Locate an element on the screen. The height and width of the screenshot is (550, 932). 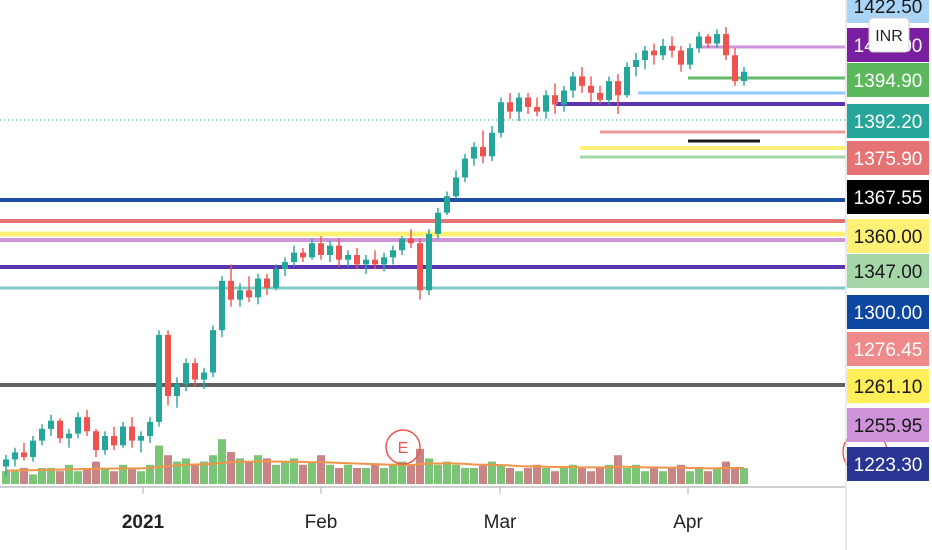
currency-badge: INR is located at coordinates (889, 35).